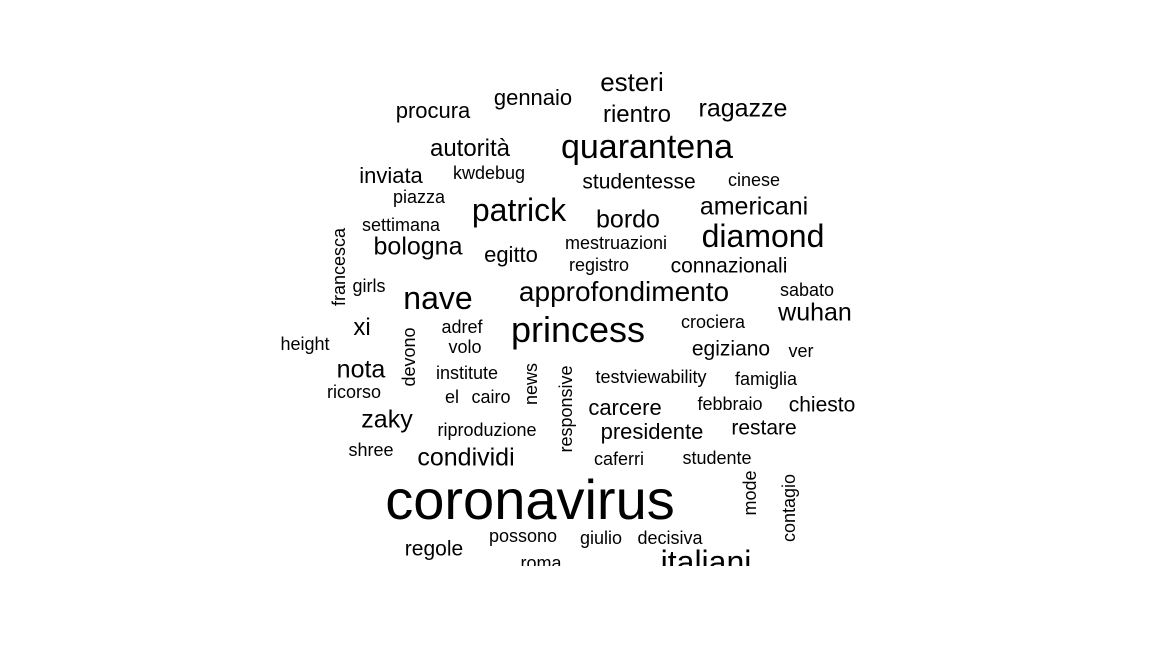 Image resolution: width=1158 pixels, height=664 pixels. What do you see at coordinates (466, 457) in the screenshot?
I see `word-condividi: condividi` at bounding box center [466, 457].